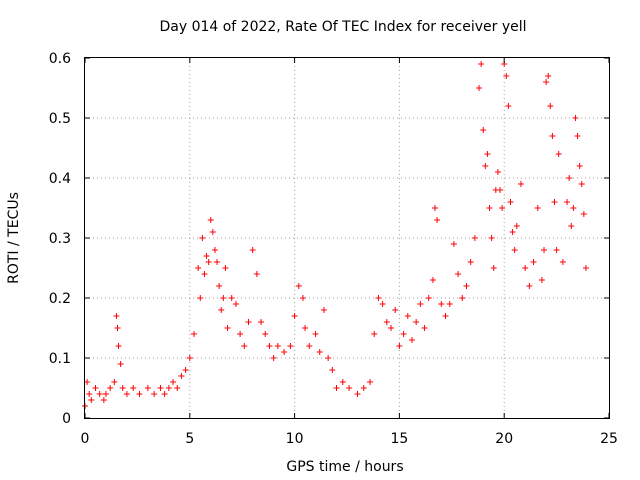 This screenshot has width=640, height=480. What do you see at coordinates (60, 179) in the screenshot?
I see `y-tick-label: 0.4` at bounding box center [60, 179].